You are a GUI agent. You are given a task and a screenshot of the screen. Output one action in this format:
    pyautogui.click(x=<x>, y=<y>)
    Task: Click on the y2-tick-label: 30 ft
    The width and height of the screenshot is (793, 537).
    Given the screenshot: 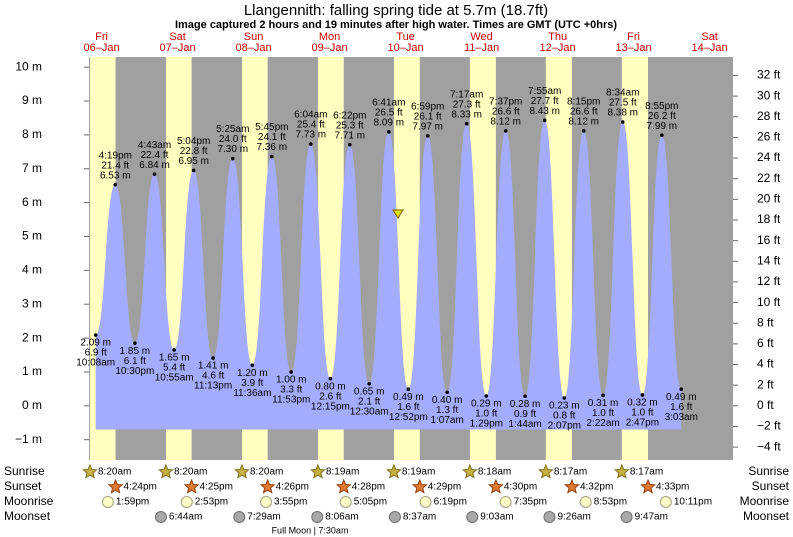 What is the action you would take?
    pyautogui.click(x=769, y=95)
    